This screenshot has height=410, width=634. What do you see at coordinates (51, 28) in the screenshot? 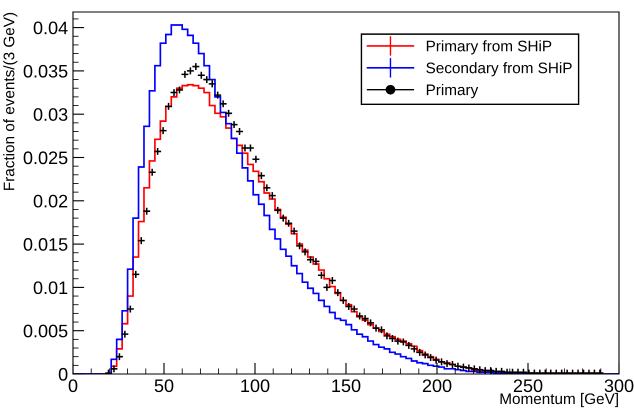
I see `y-tick-label: 0.04` at bounding box center [51, 28].